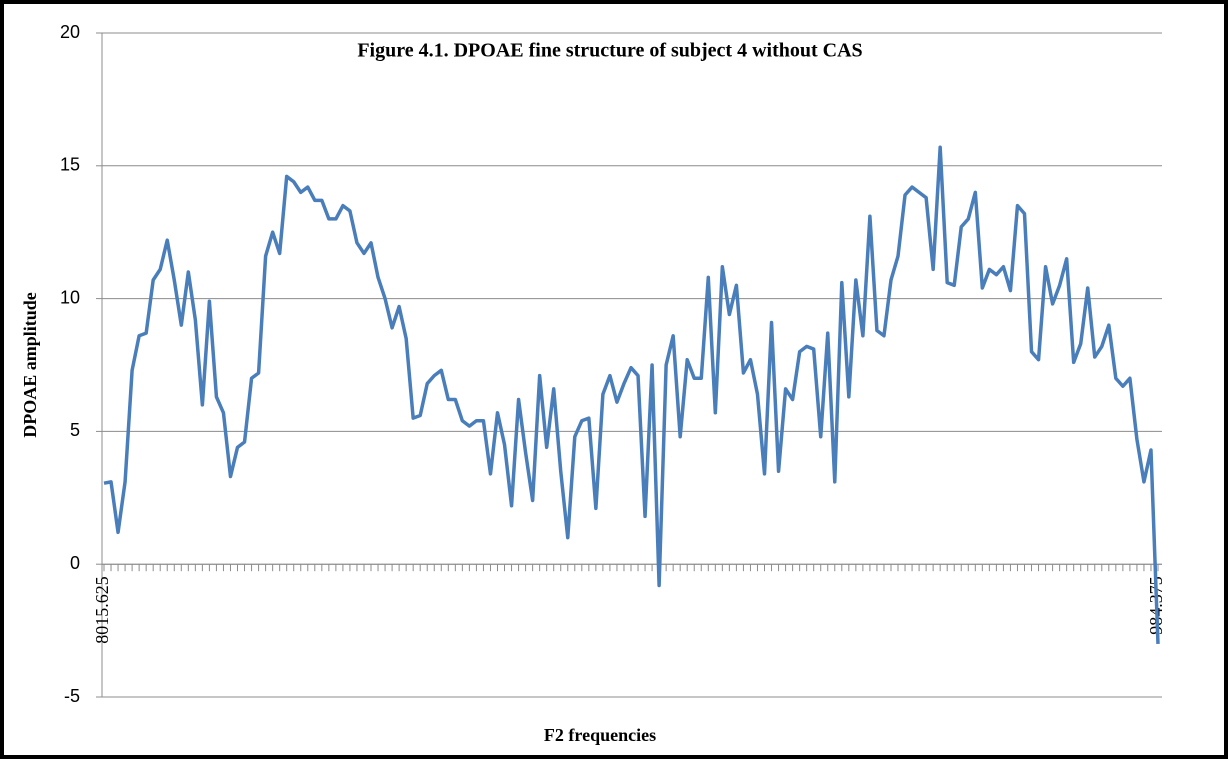 The image size is (1228, 759). Describe the element at coordinates (75, 430) in the screenshot. I see `y-tick-label: 5` at that location.